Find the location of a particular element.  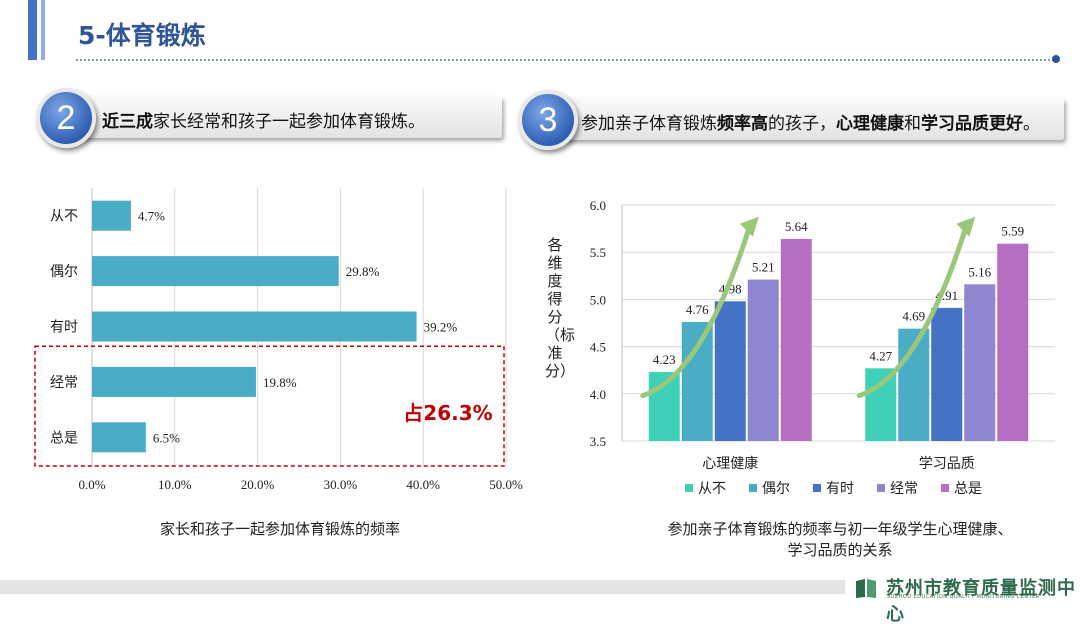

chart2-legend-label: 经常 is located at coordinates (904, 489).